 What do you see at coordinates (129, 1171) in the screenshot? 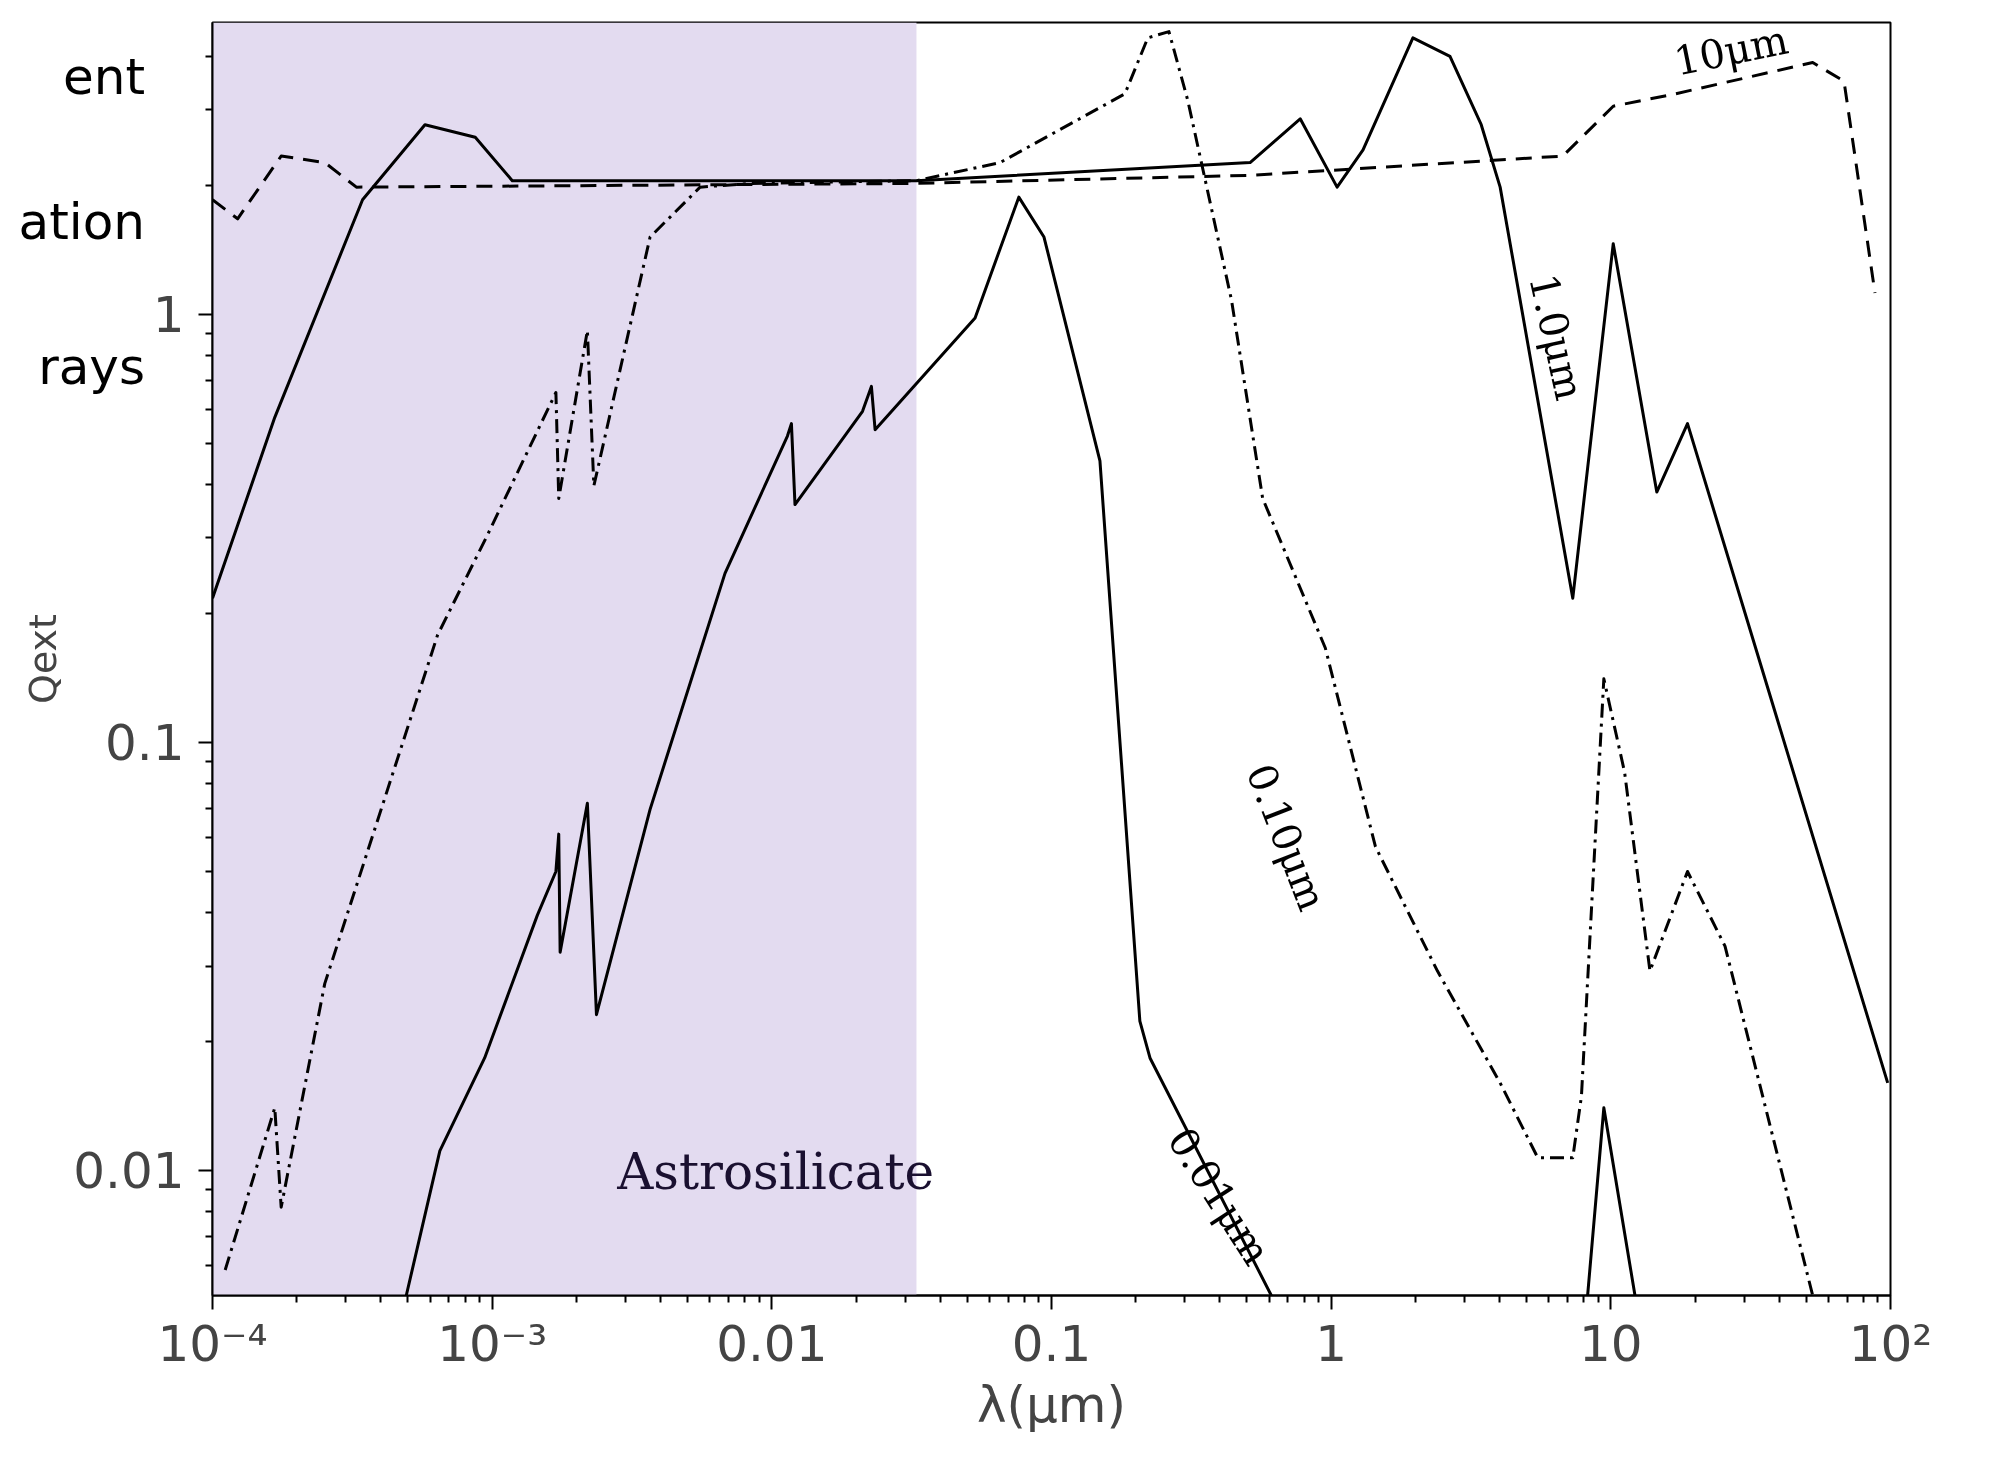
I see `y-tick-label: 0.01` at bounding box center [129, 1171].